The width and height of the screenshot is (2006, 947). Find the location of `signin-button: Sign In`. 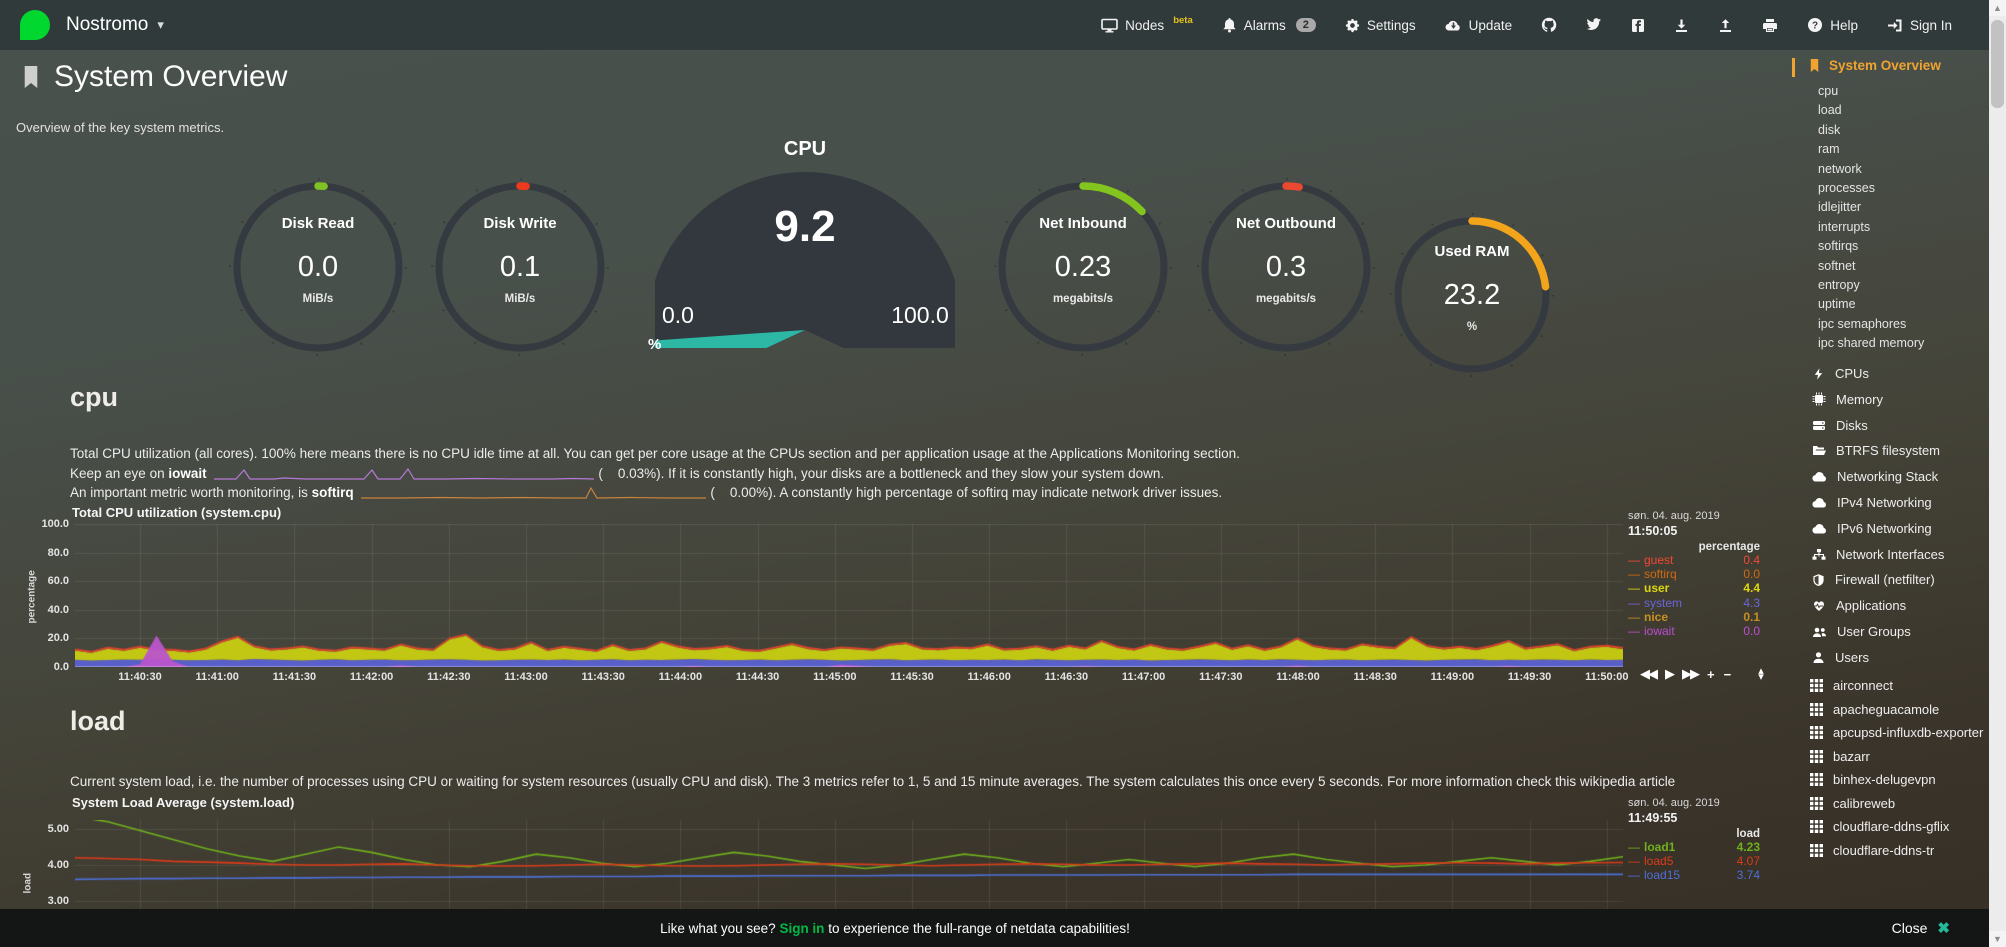

signin-button: Sign In is located at coordinates (1919, 25).